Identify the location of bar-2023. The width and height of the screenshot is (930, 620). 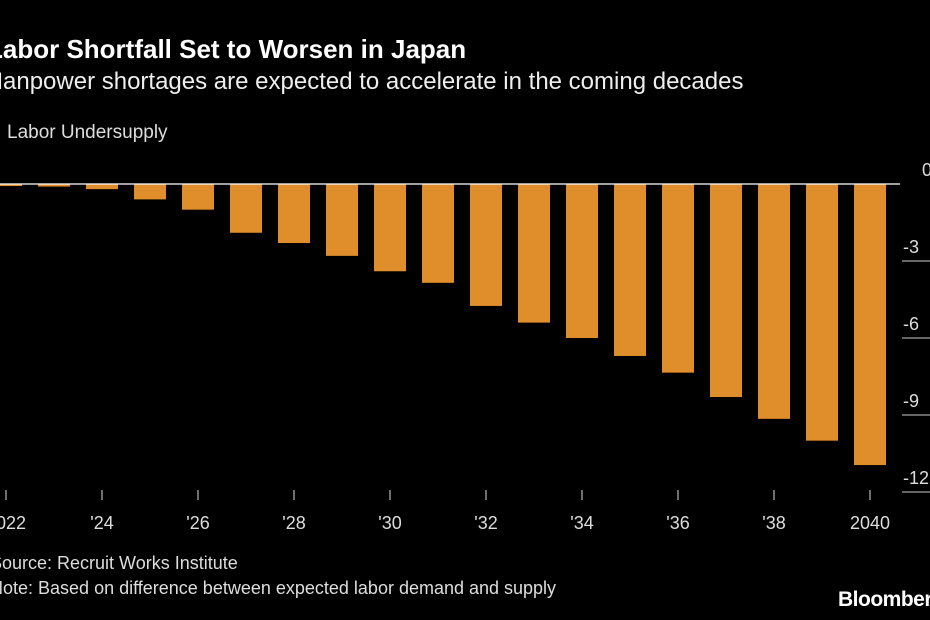
(54, 185).